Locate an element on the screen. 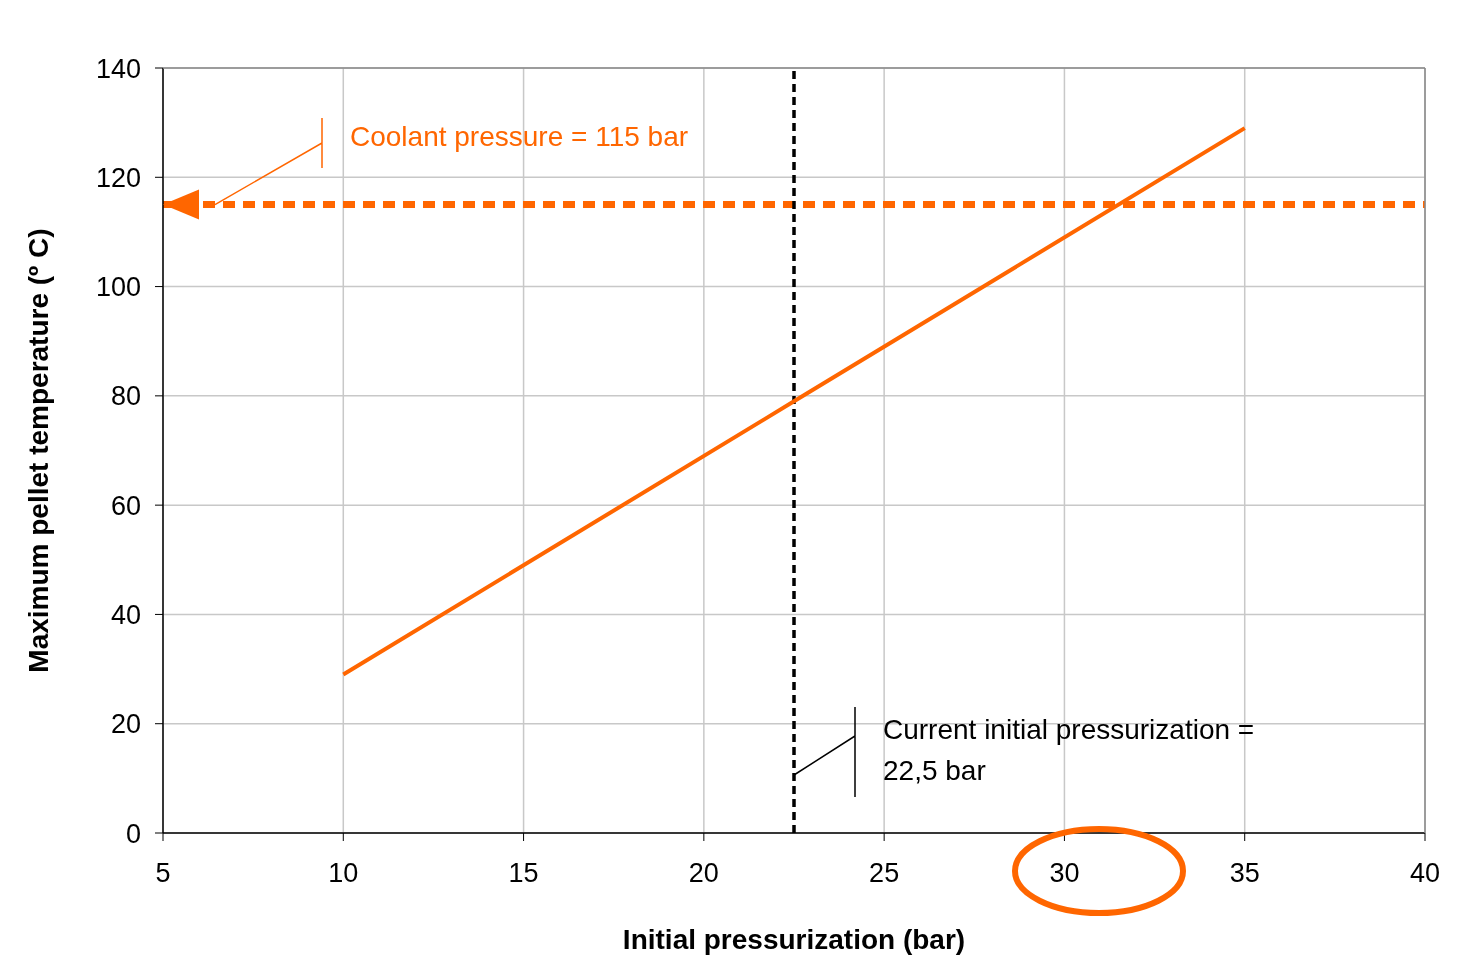 The height and width of the screenshot is (979, 1475). ref-line-label: Current initial pressurization = 22,5 bar is located at coordinates (1069, 750).